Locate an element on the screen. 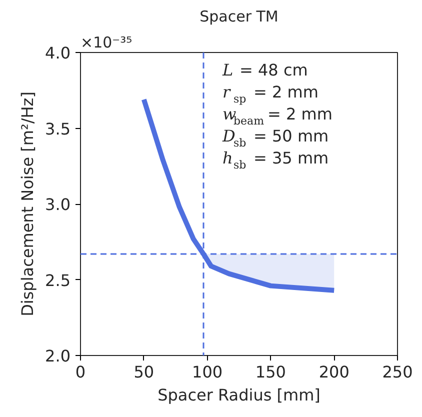  x-tick-label: 0 is located at coordinates (80, 372).